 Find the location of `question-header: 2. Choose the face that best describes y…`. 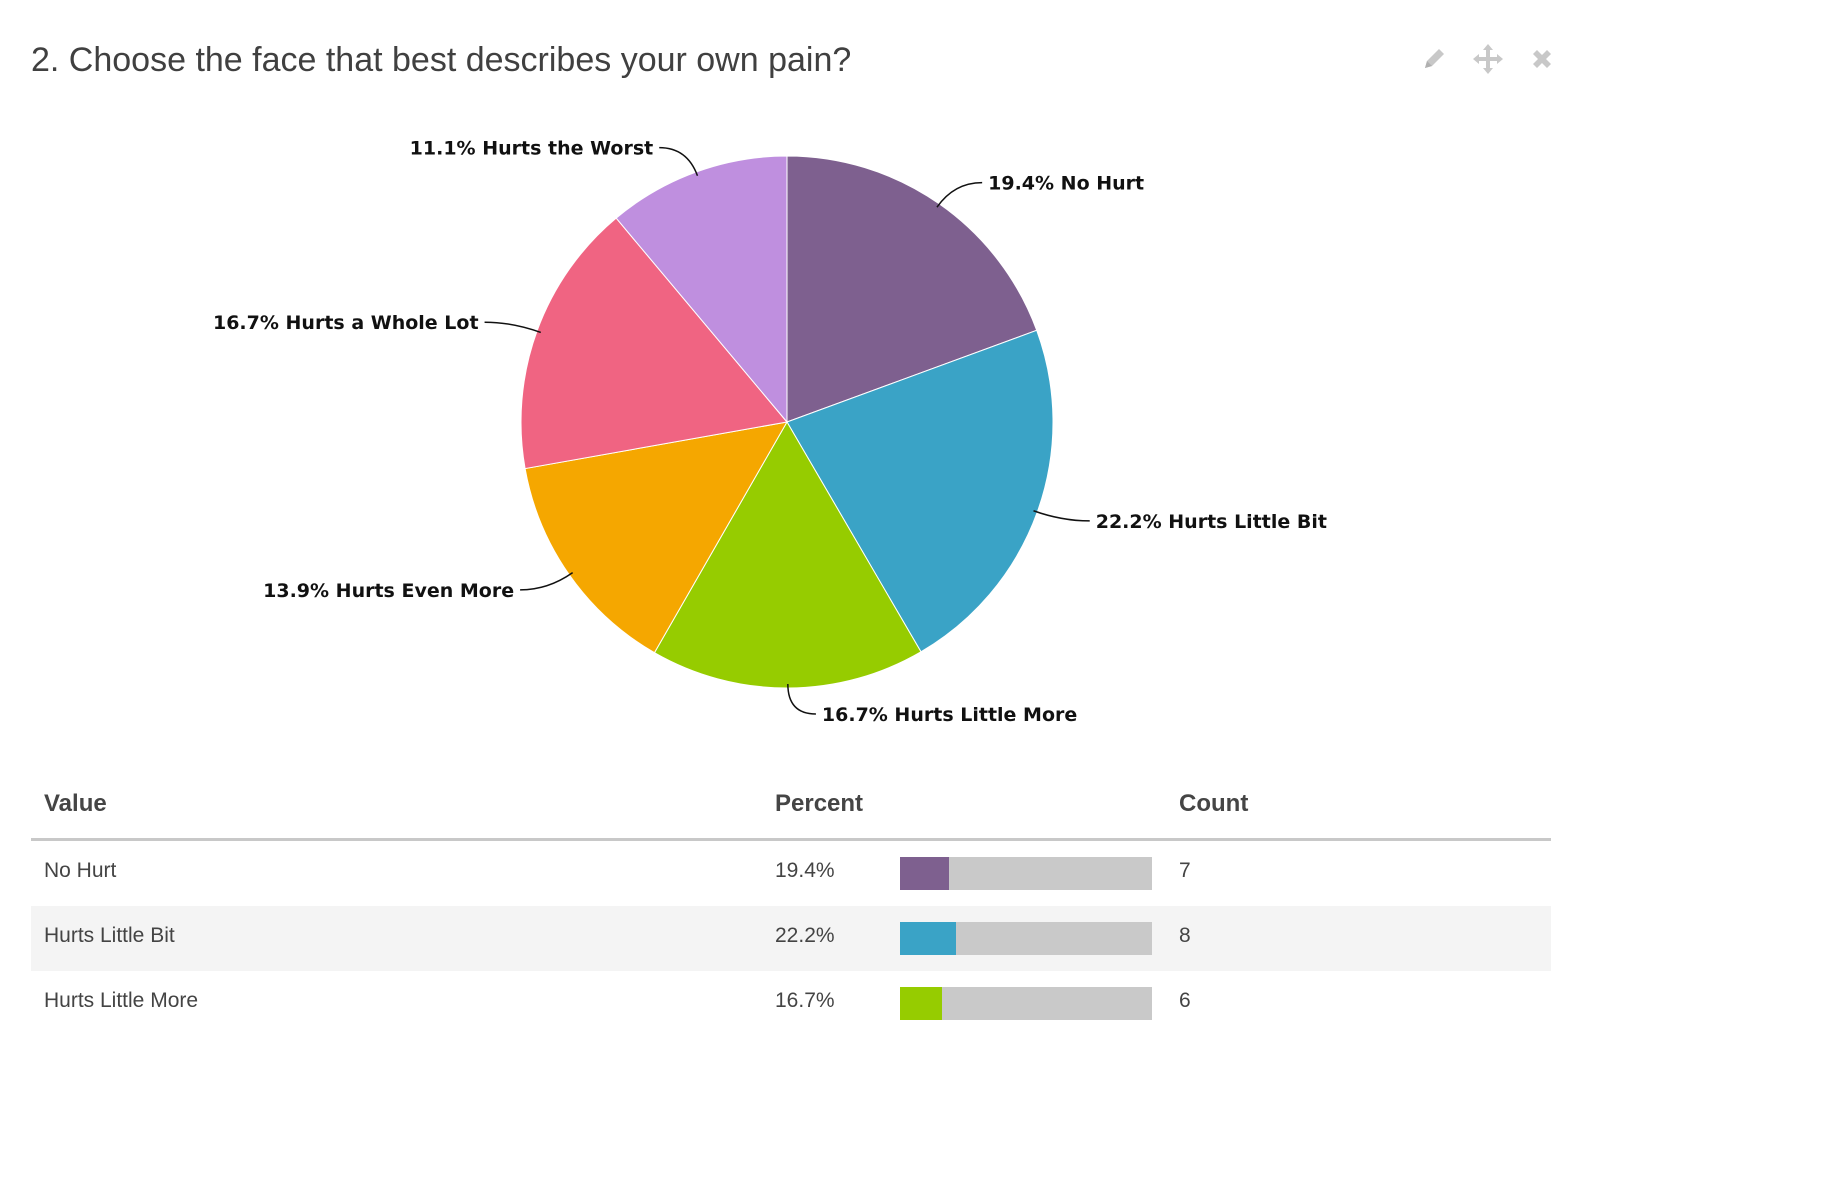

question-header: 2. Choose the face that best describes y… is located at coordinates (791, 64).